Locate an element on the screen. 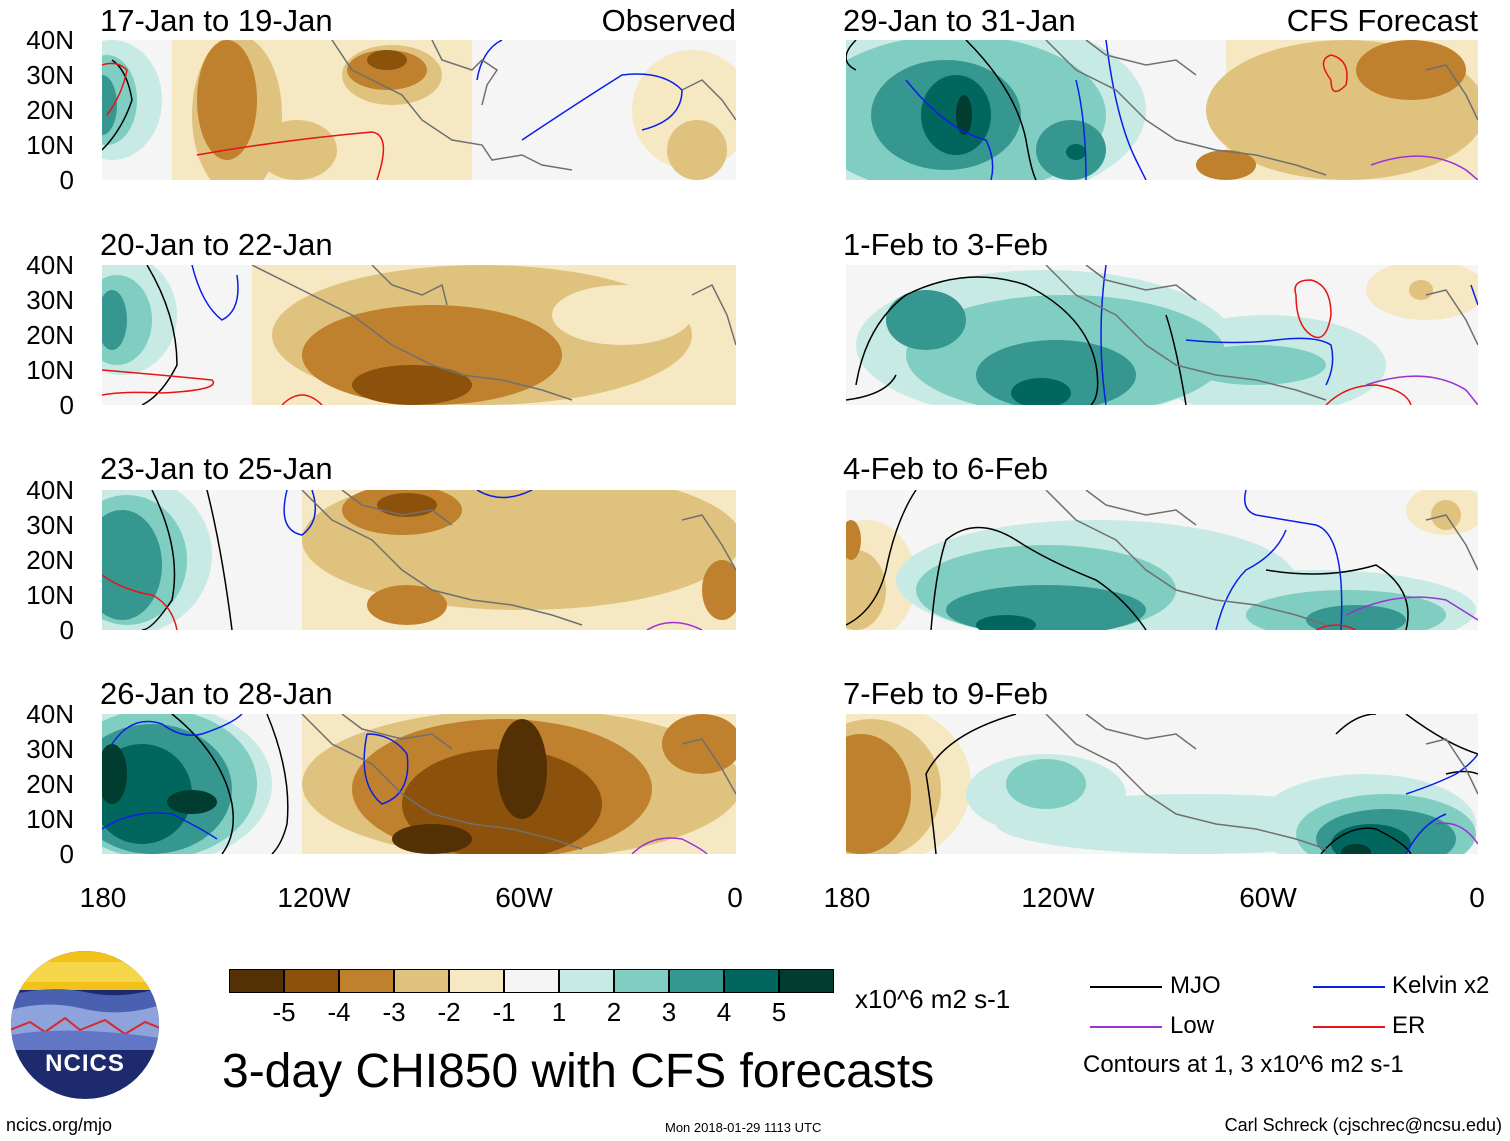 This screenshot has width=1510, height=1141. legend-low: Low is located at coordinates (1192, 1025).